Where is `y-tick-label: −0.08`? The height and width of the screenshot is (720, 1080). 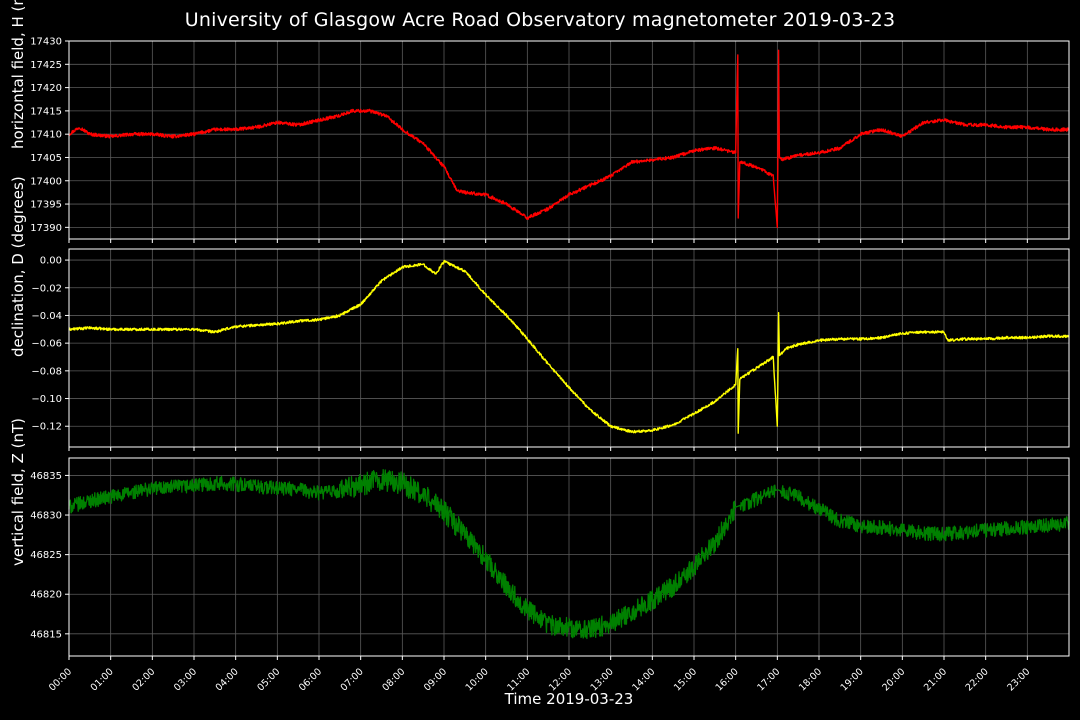 y-tick-label: −0.08 is located at coordinates (46, 371).